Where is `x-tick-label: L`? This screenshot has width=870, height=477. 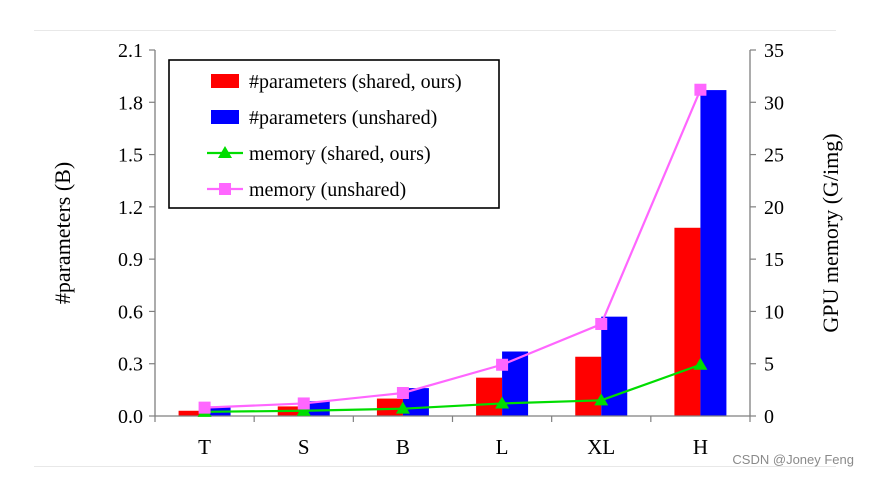
x-tick-label: L is located at coordinates (502, 447).